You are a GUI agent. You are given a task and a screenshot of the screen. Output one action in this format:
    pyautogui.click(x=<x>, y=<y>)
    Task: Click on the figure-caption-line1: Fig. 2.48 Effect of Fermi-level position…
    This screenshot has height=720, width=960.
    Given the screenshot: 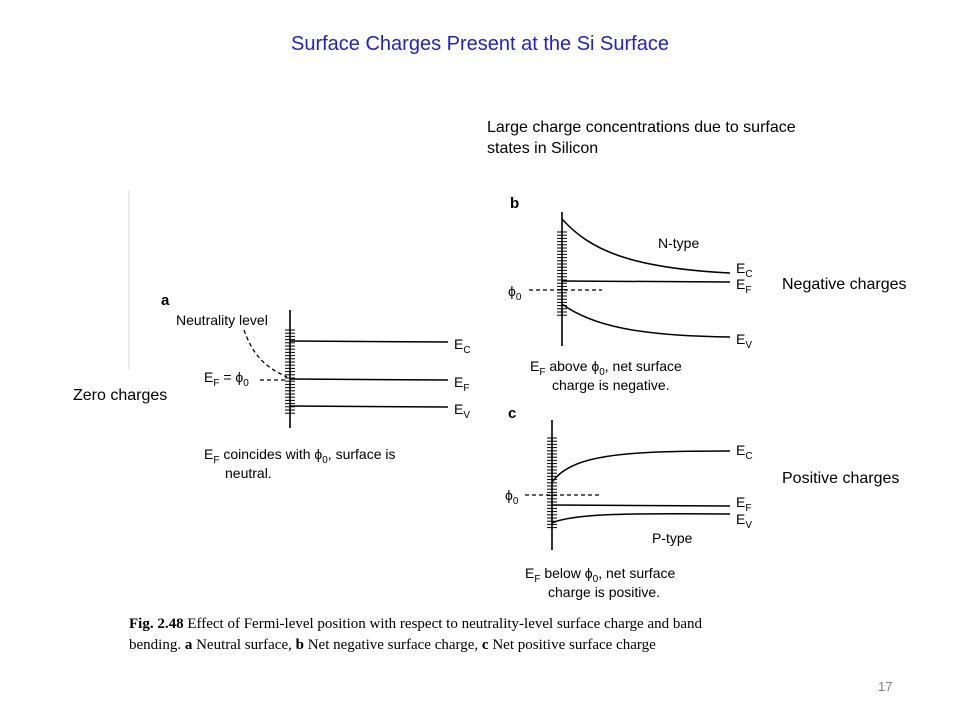 What is the action you would take?
    pyautogui.click(x=416, y=624)
    